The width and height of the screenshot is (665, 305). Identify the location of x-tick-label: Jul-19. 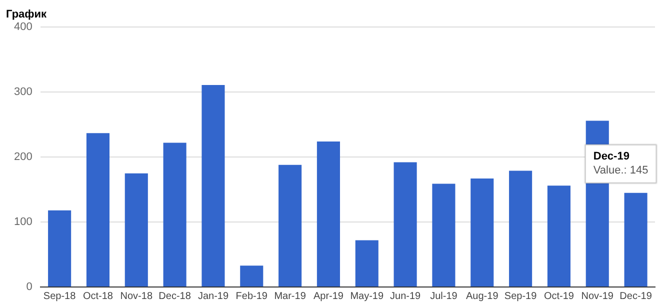
(444, 296).